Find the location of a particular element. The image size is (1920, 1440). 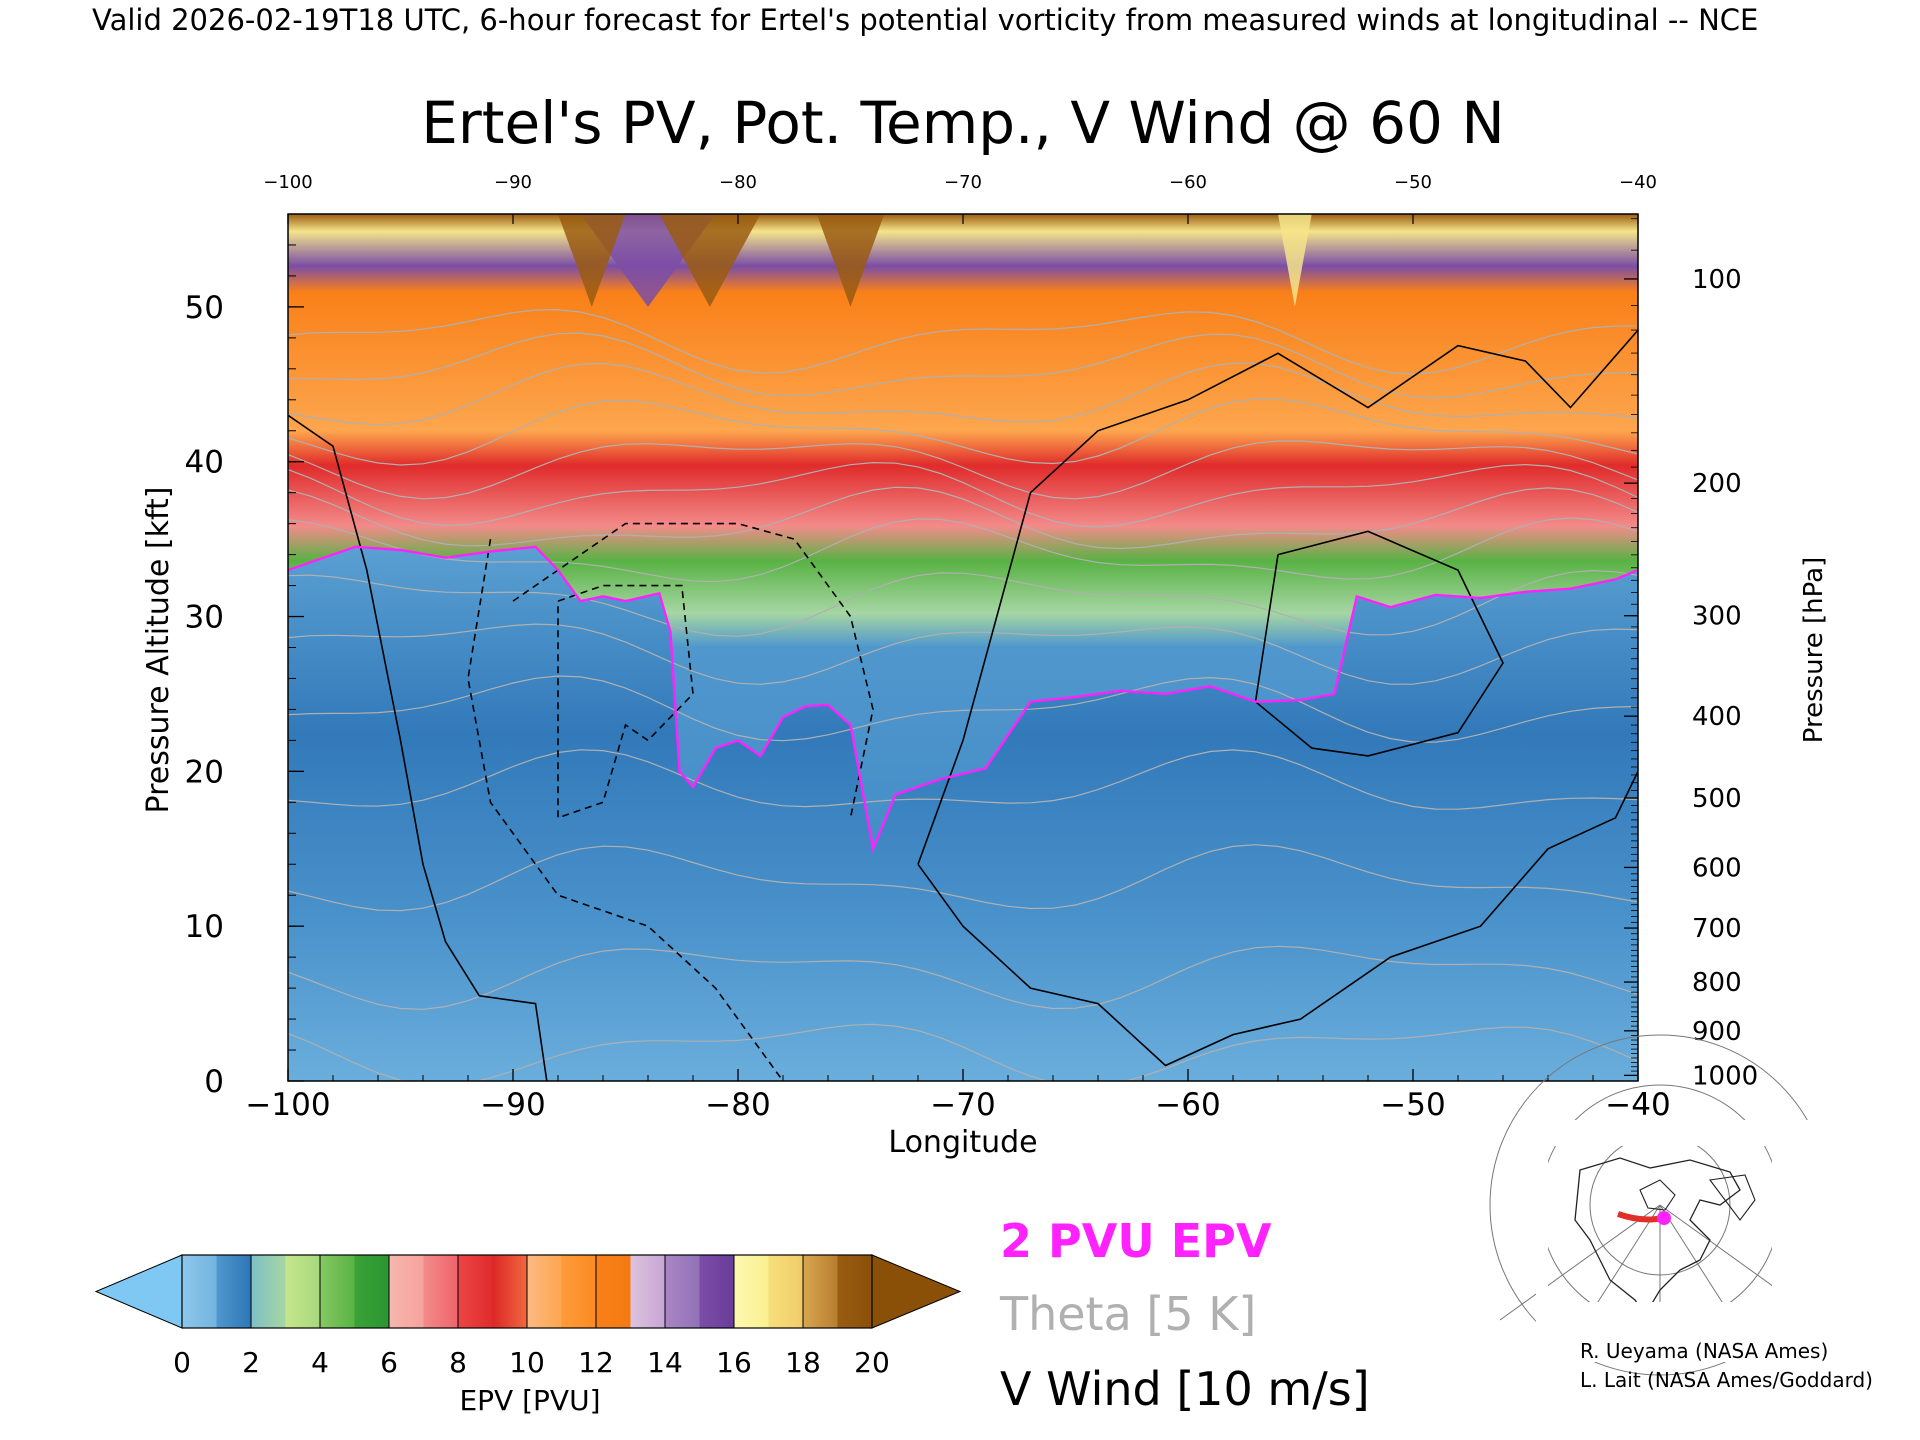

top-tick-label: −90 is located at coordinates (513, 182).